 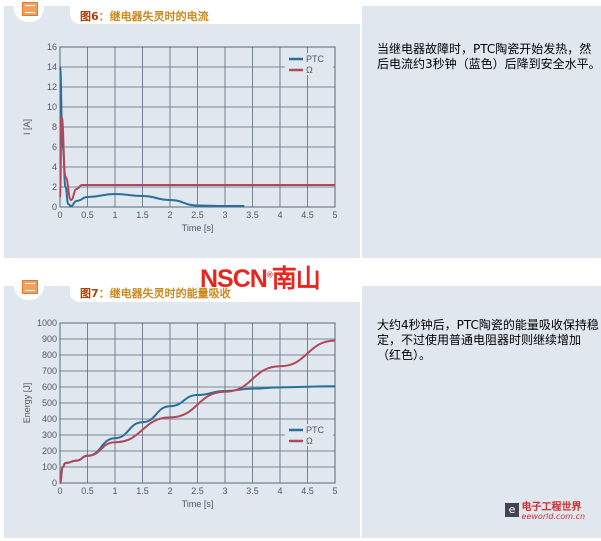 I want to click on figure-number: 图6, so click(x=89, y=16).